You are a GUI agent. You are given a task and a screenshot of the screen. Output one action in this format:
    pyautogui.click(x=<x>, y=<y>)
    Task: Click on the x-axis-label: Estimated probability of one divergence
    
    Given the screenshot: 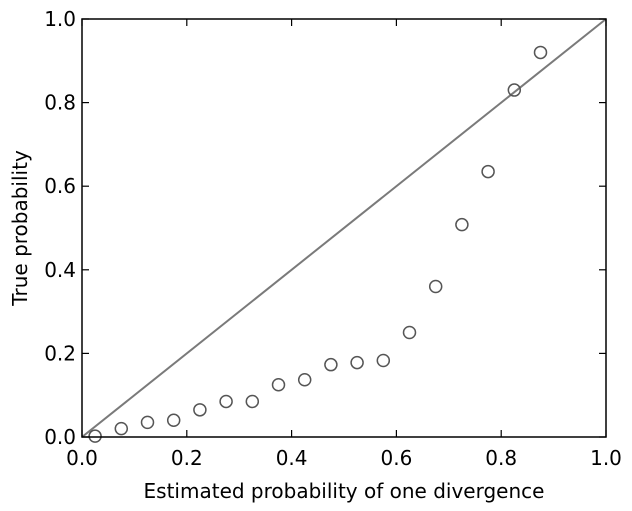 What is the action you would take?
    pyautogui.click(x=344, y=491)
    